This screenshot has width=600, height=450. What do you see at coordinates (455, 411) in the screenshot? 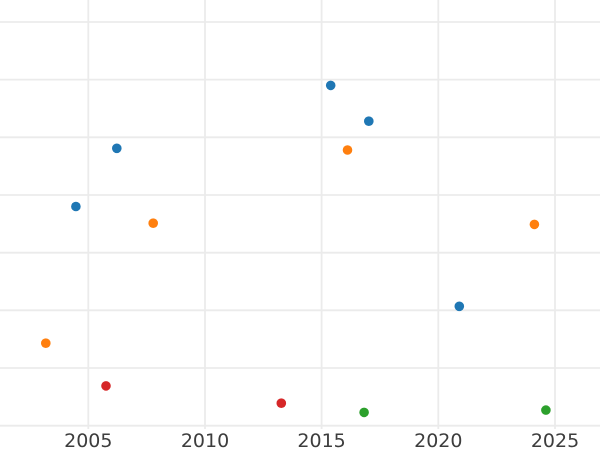
I see `series-green` at bounding box center [455, 411].